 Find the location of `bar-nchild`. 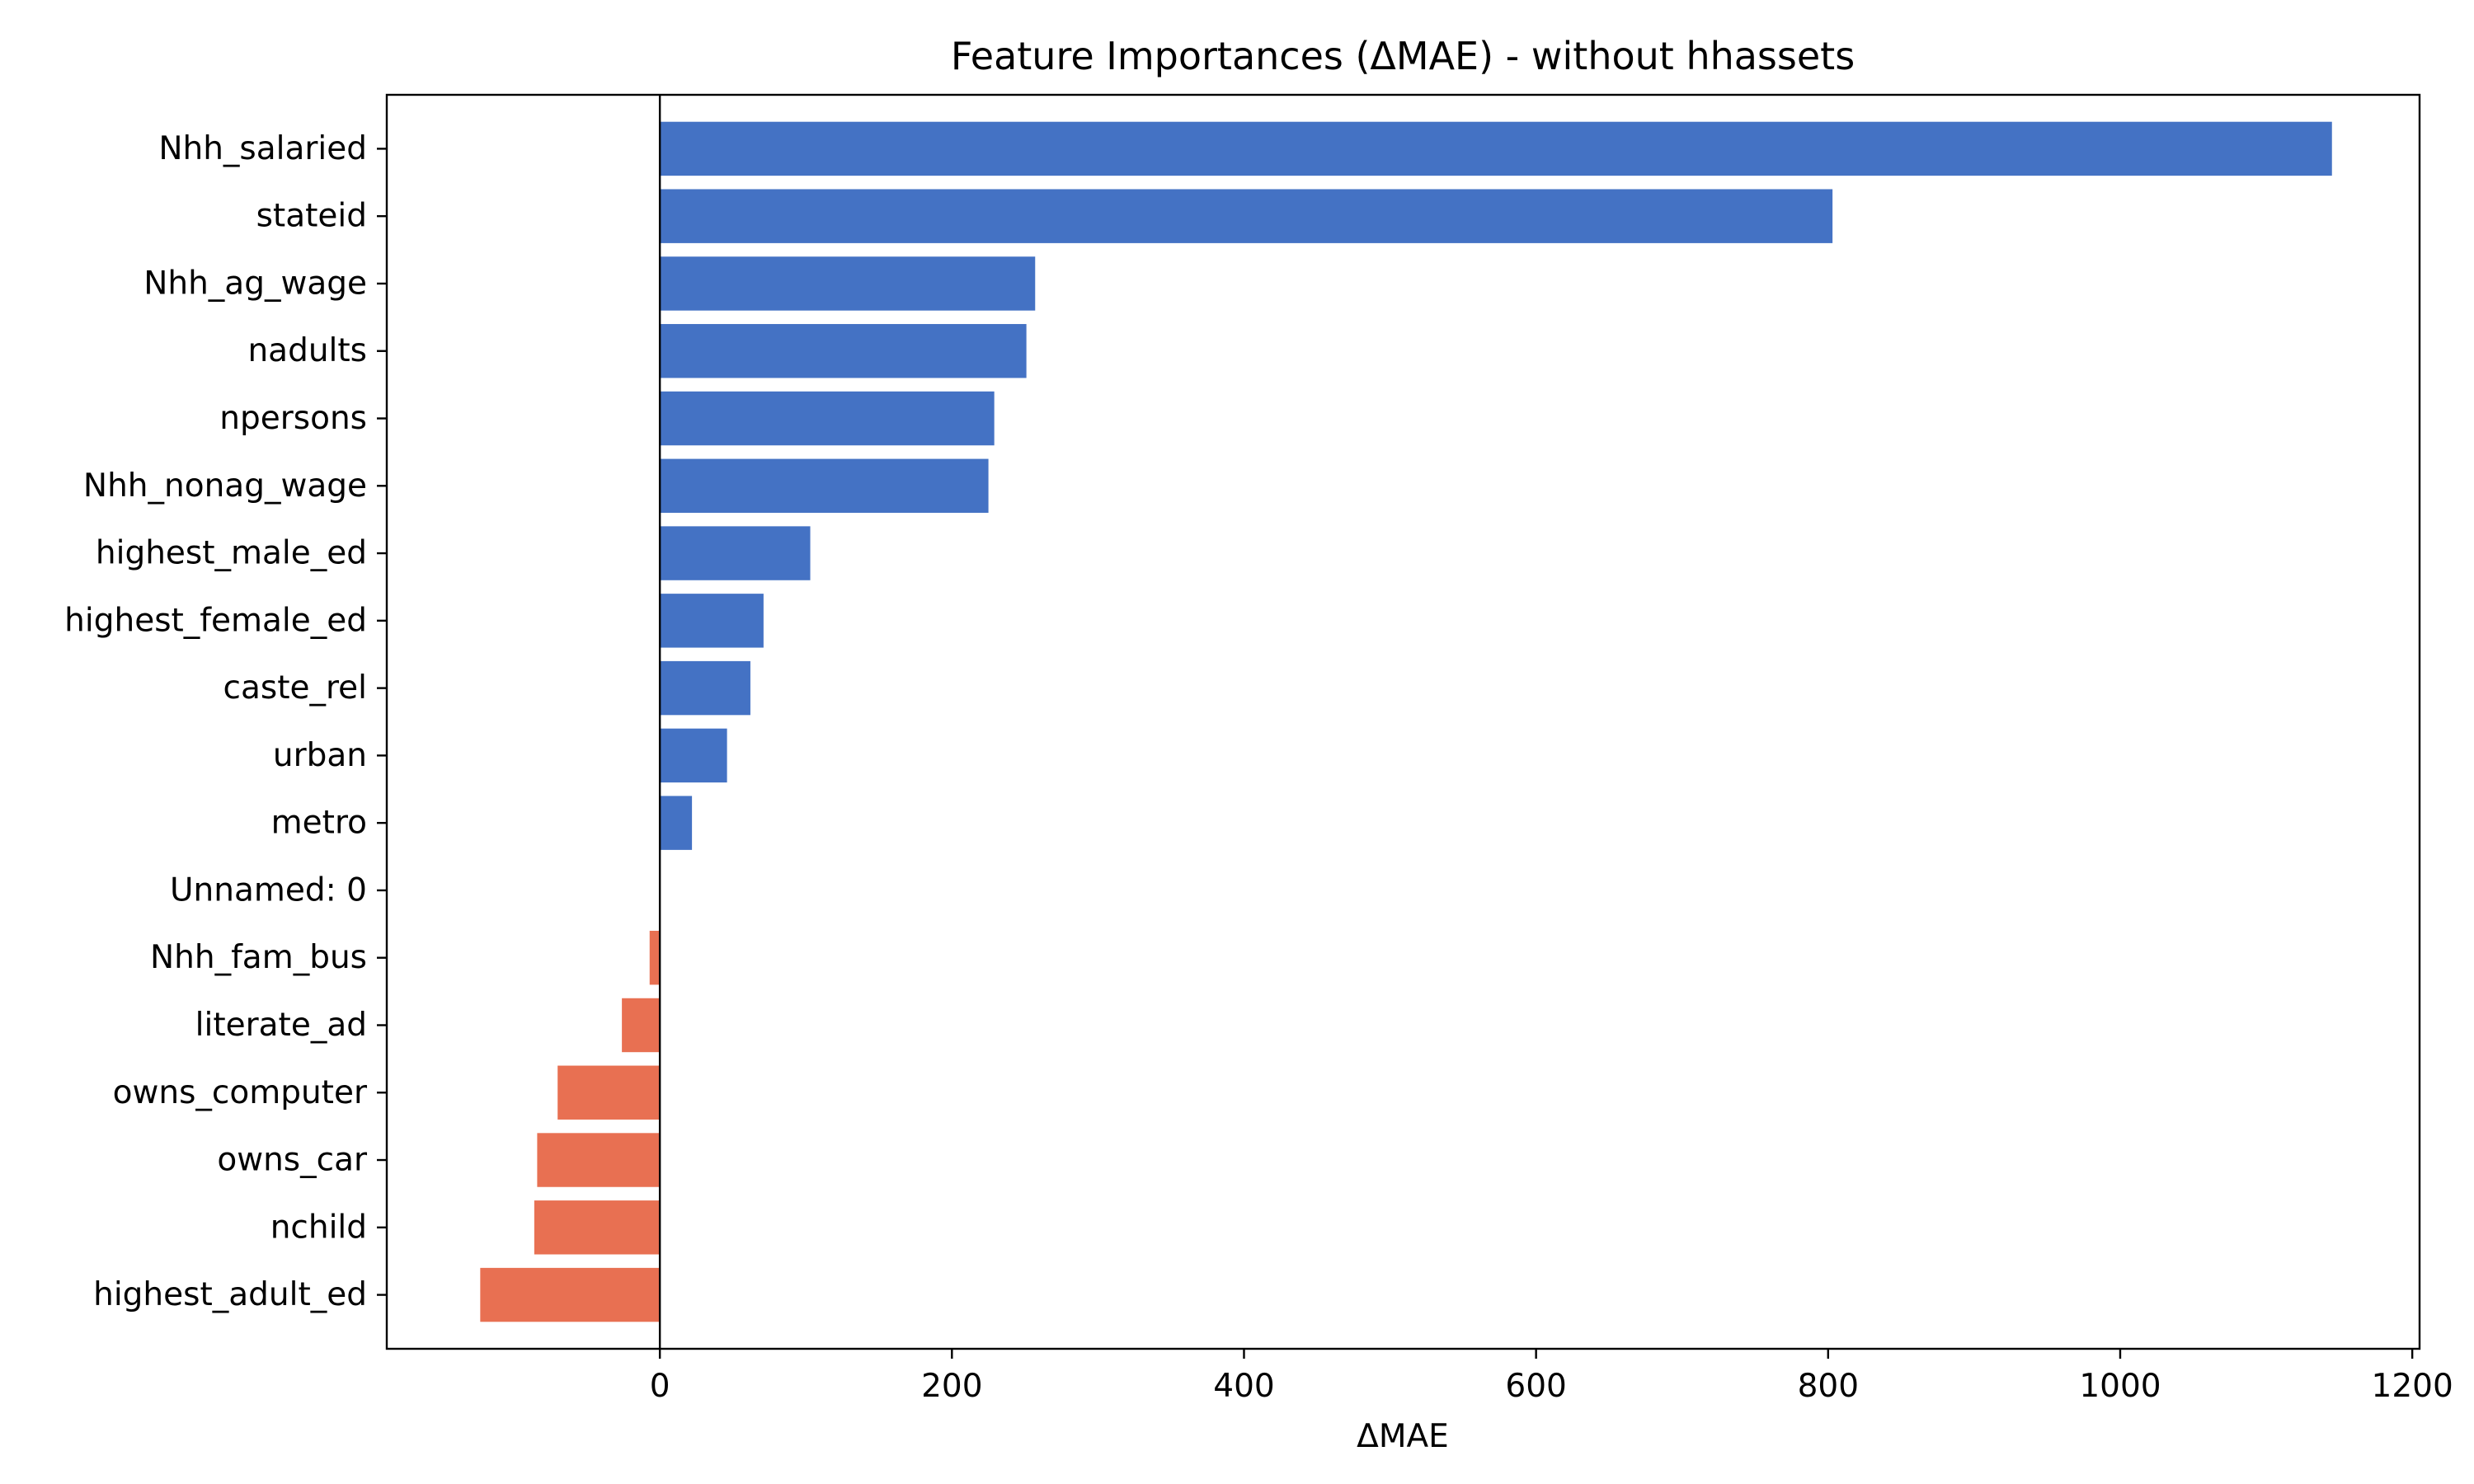

bar-nchild is located at coordinates (597, 1227).